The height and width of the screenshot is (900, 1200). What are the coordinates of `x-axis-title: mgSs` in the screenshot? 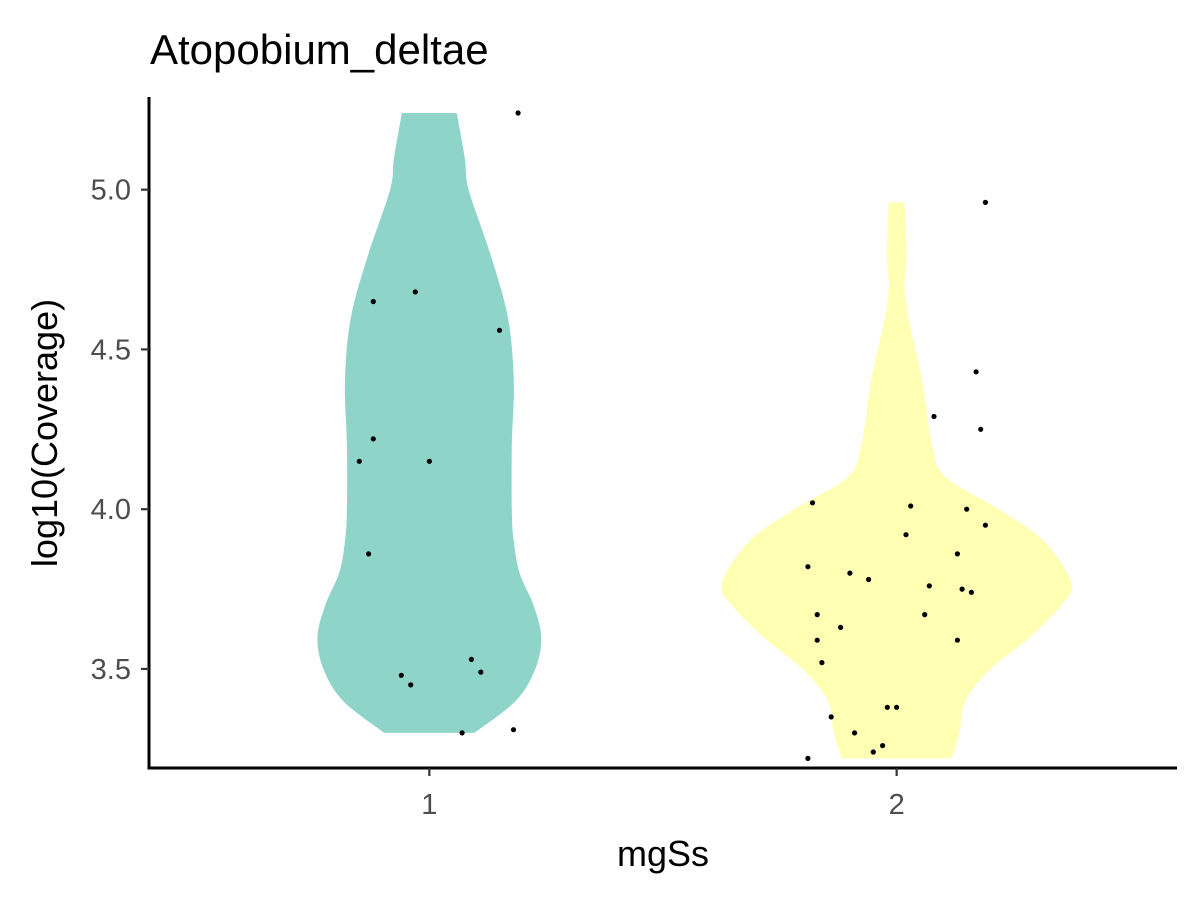 It's located at (663, 853).